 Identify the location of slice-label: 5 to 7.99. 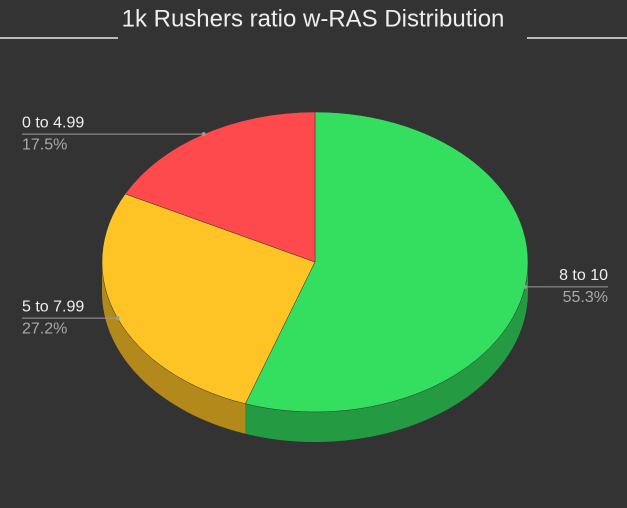
(53, 306).